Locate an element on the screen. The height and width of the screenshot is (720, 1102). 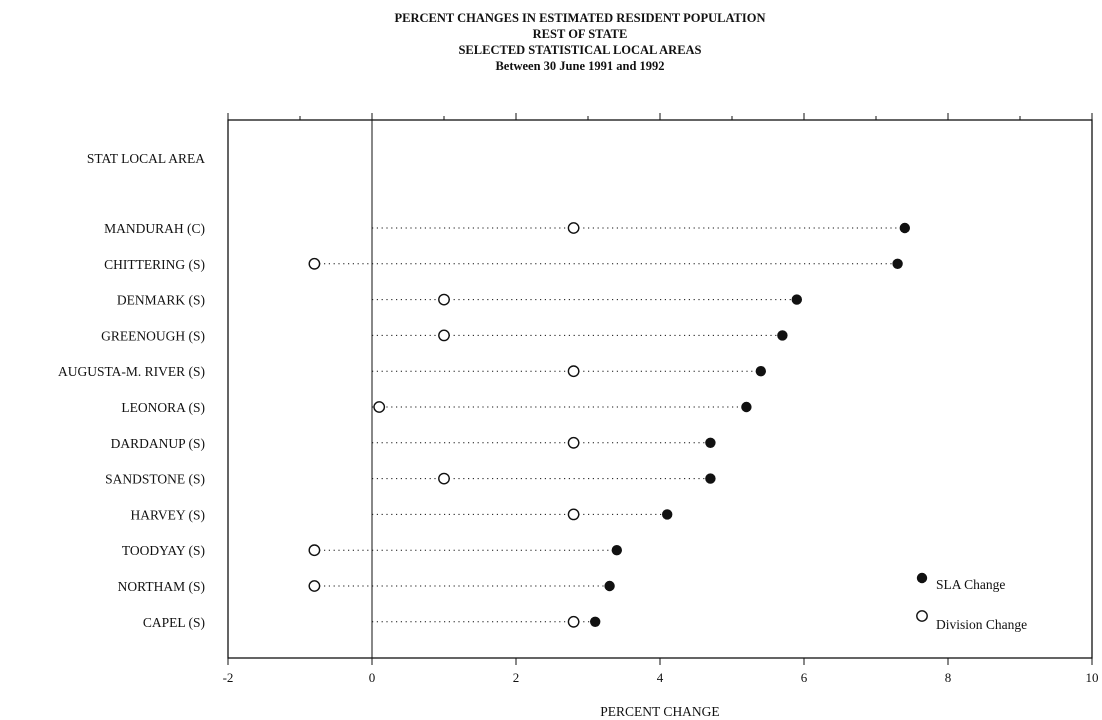
chart-title-line-4: Between 30 June 1991 and 1992 is located at coordinates (579, 66).